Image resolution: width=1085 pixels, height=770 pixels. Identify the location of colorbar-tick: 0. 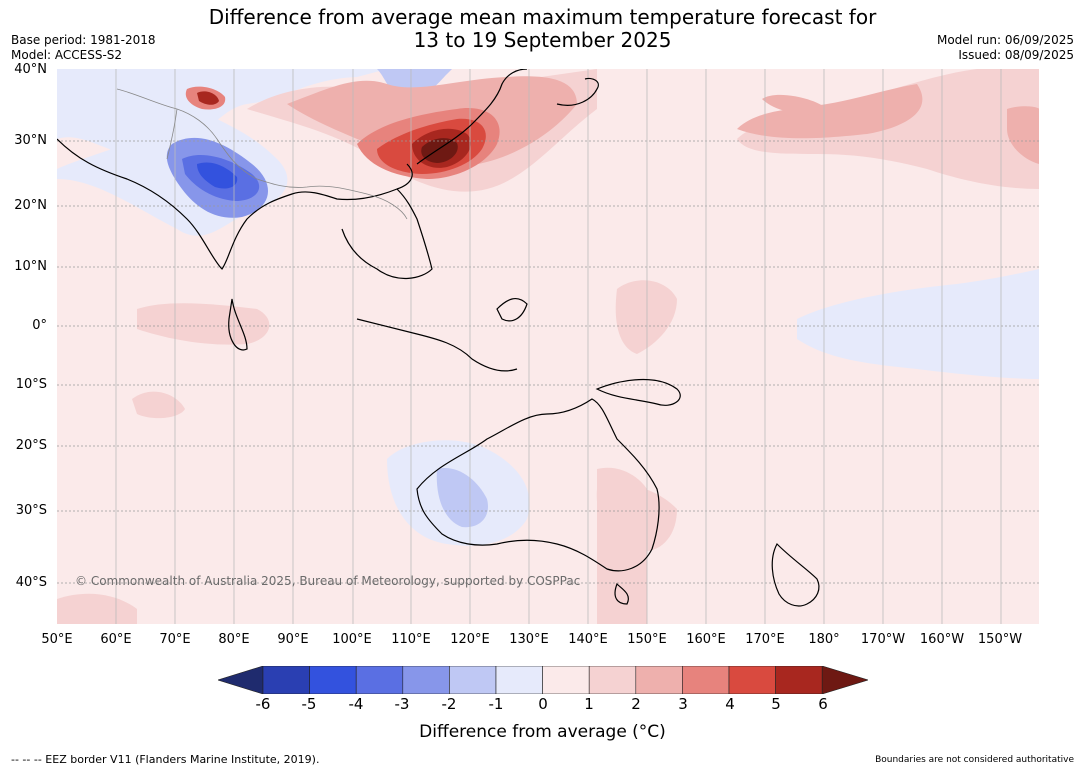
(543, 704).